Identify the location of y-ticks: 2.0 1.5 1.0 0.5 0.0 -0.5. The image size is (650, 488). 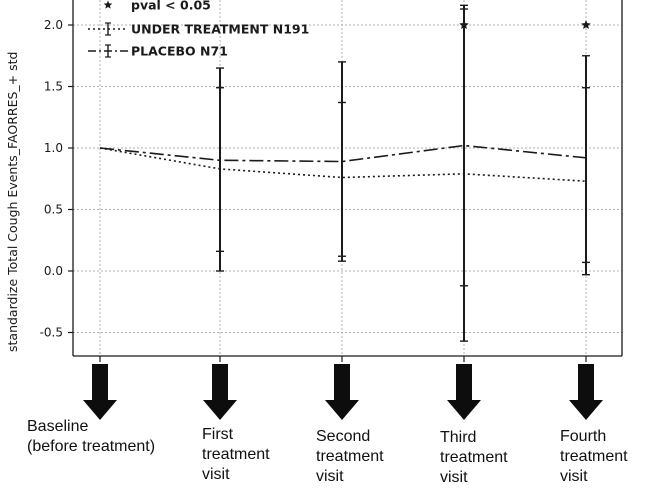
(56, 179).